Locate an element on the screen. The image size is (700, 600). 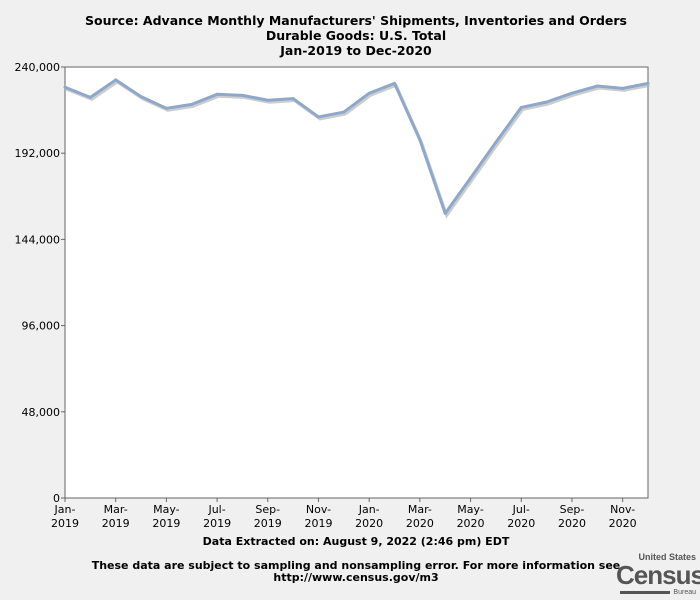
census-link: http://www.census.gov/m3 is located at coordinates (356, 577).